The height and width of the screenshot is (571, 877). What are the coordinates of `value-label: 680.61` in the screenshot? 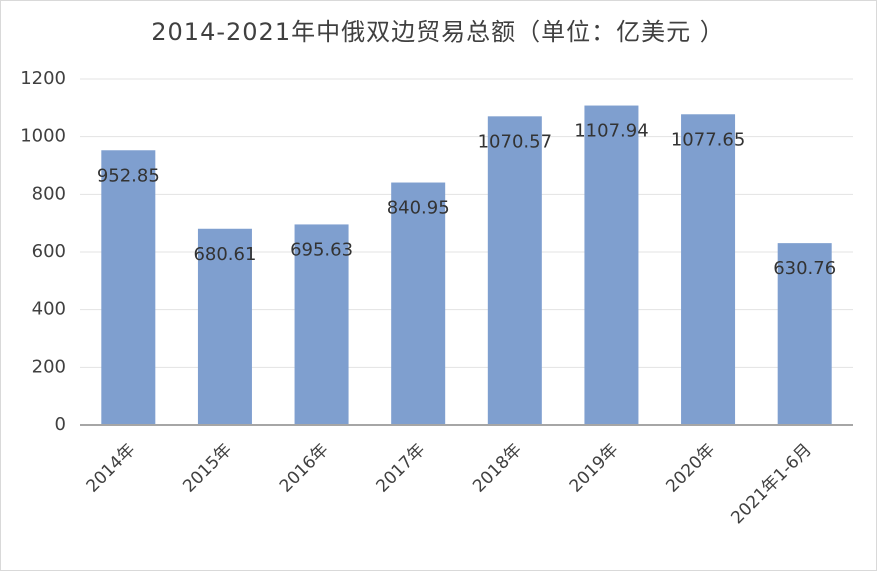 It's located at (224, 254).